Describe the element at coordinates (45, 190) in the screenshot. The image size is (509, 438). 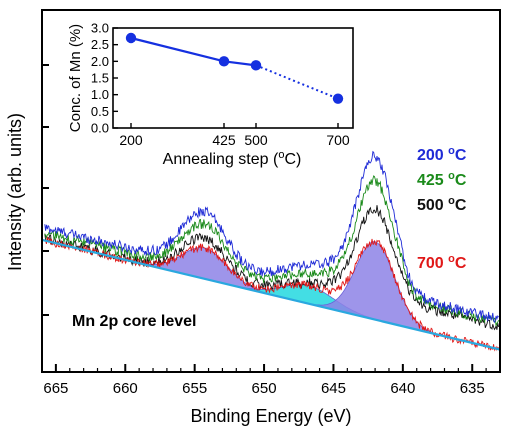
I see `y-ticks` at that location.